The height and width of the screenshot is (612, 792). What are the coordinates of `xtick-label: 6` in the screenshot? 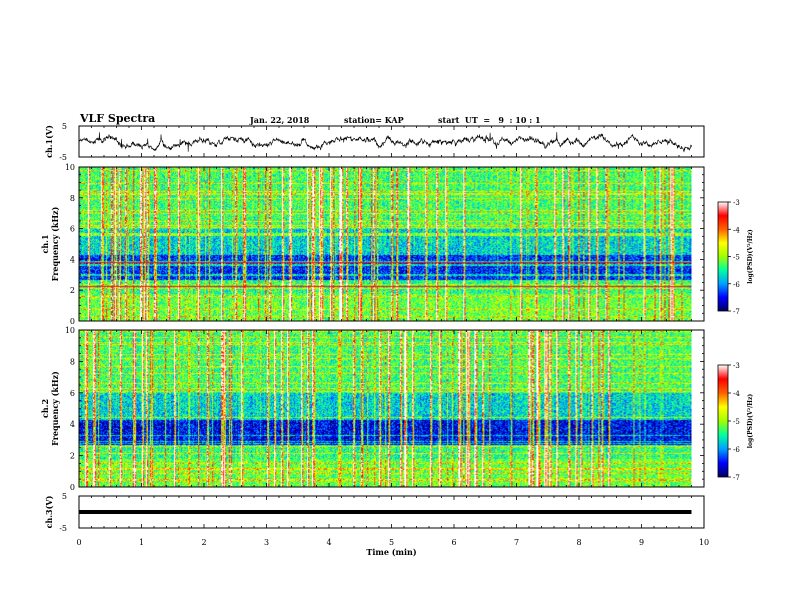 It's located at (453, 542).